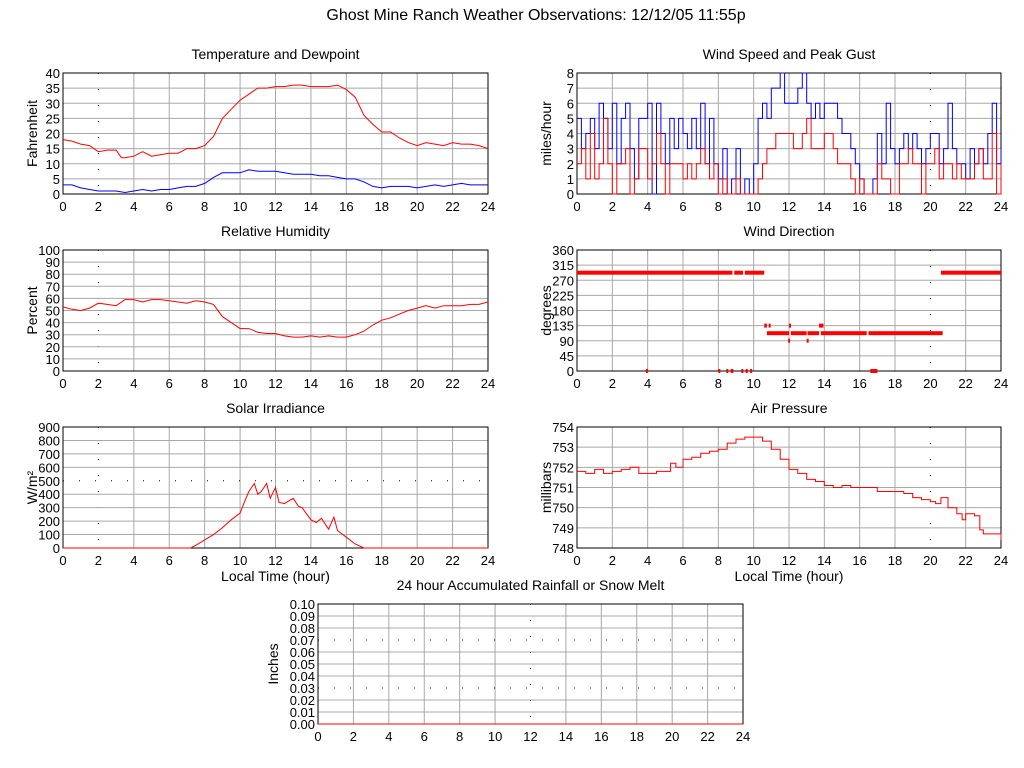 The width and height of the screenshot is (1024, 768). Describe the element at coordinates (563, 295) in the screenshot. I see `y-tick-label: 225` at that location.